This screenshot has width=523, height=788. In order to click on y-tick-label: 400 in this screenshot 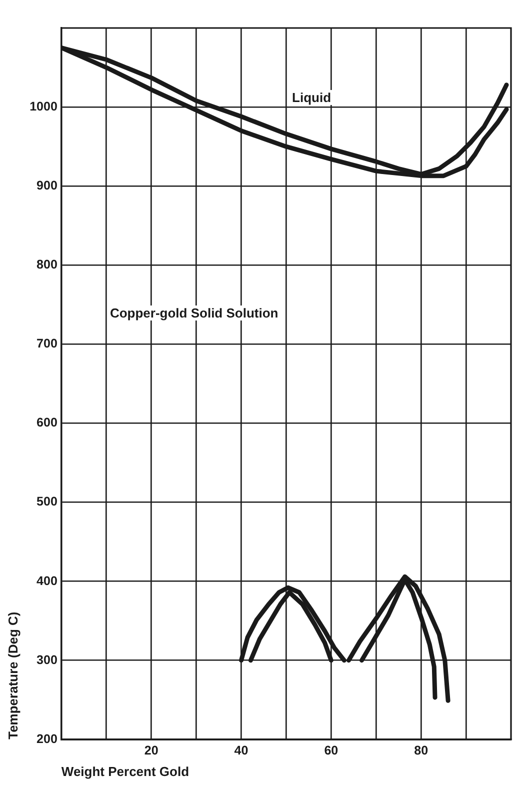, I will do `click(47, 581)`.